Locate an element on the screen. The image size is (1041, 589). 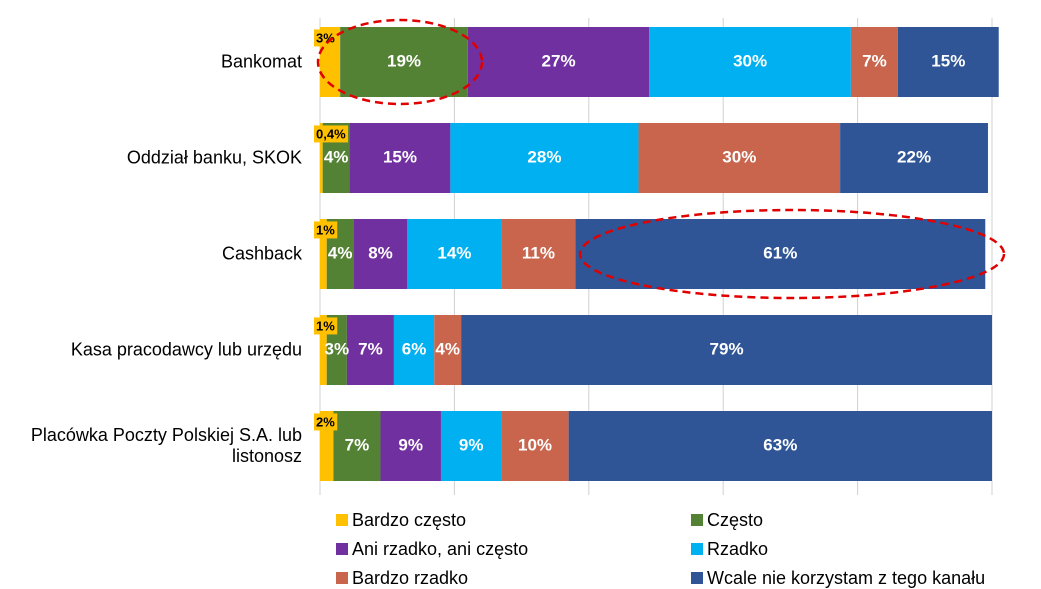
legend-label: Rzadko is located at coordinates (737, 549).